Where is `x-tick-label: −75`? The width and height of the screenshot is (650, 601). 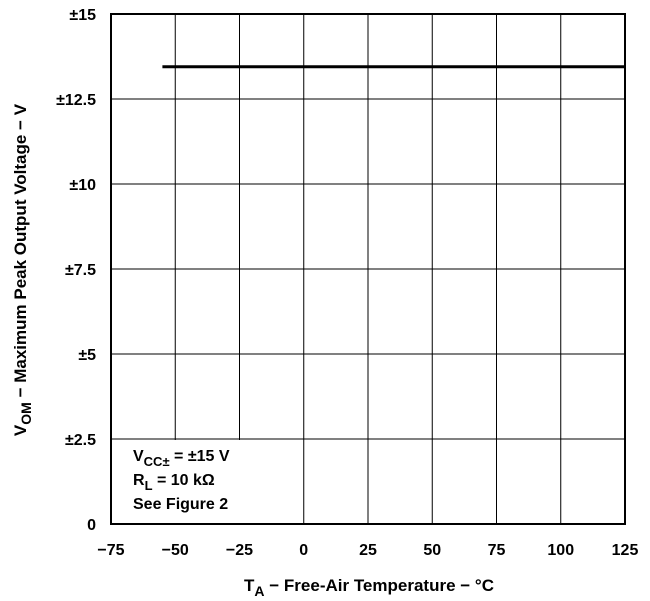
x-tick-label: −75 is located at coordinates (110, 550).